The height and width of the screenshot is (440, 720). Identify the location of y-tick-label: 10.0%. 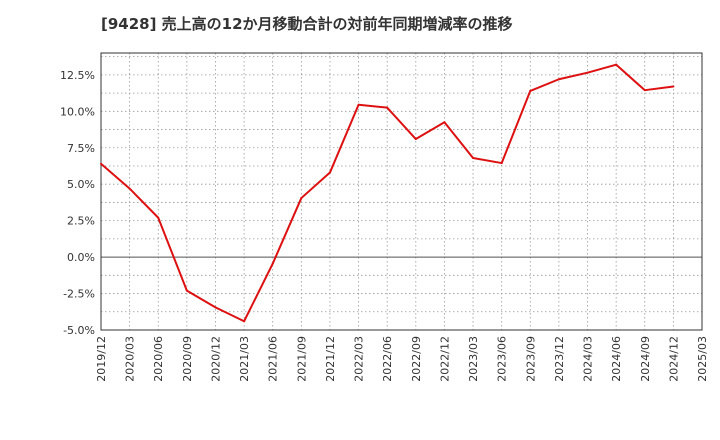
(77, 111).